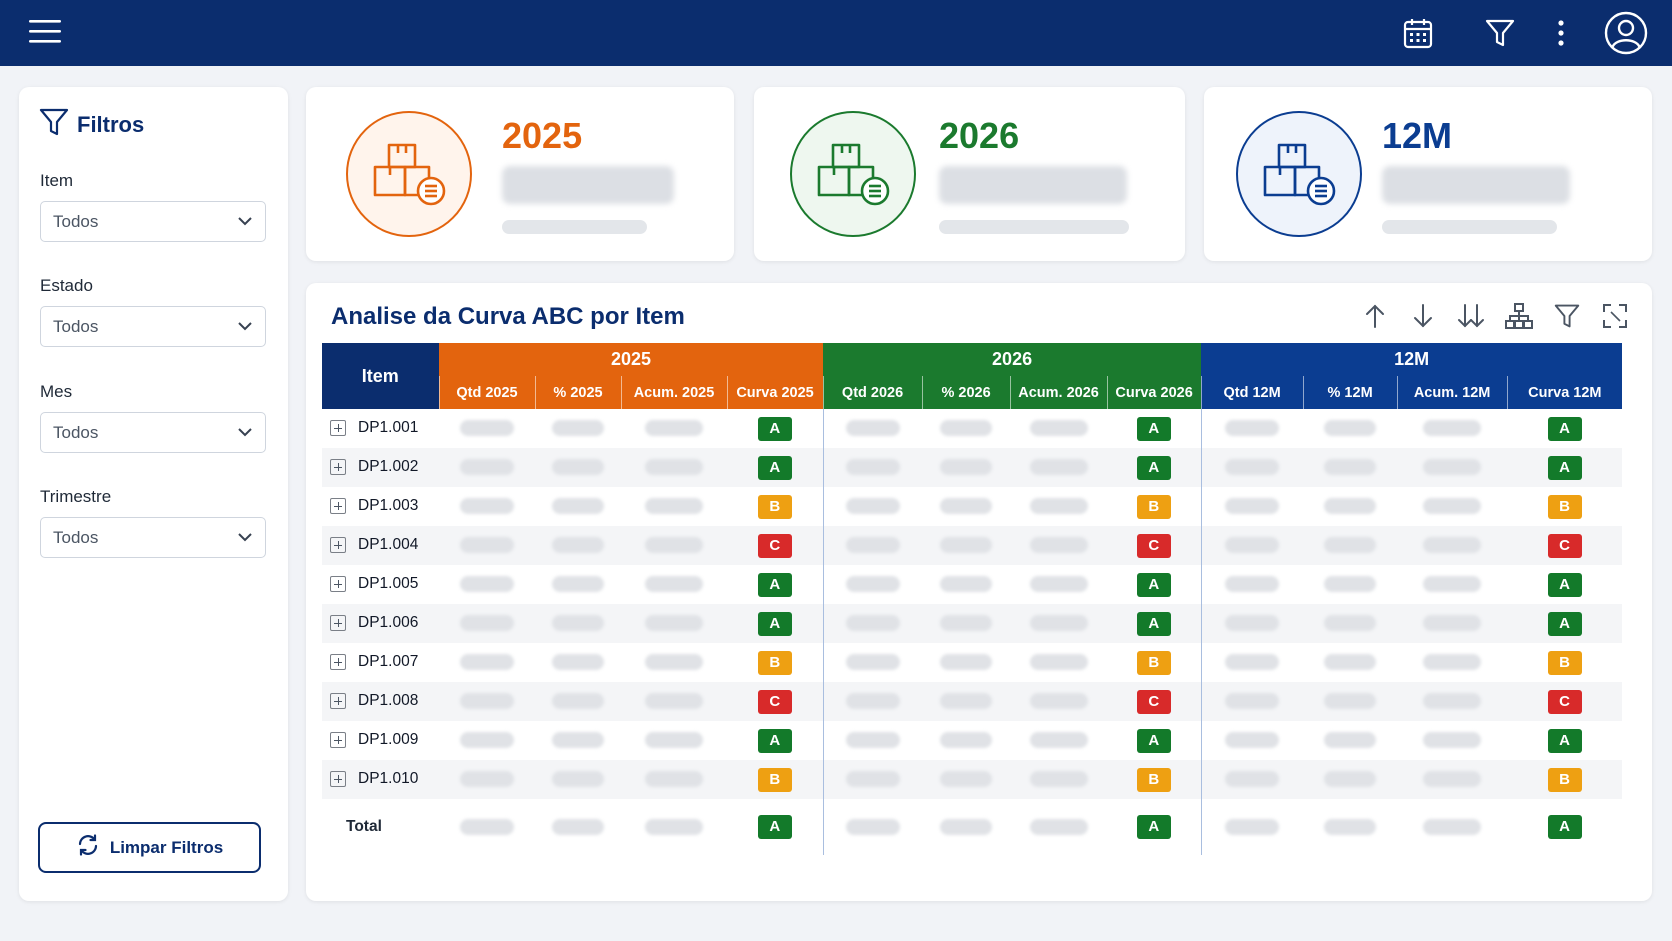  Describe the element at coordinates (1423, 316) in the screenshot. I see `sort-descending-icon` at that location.